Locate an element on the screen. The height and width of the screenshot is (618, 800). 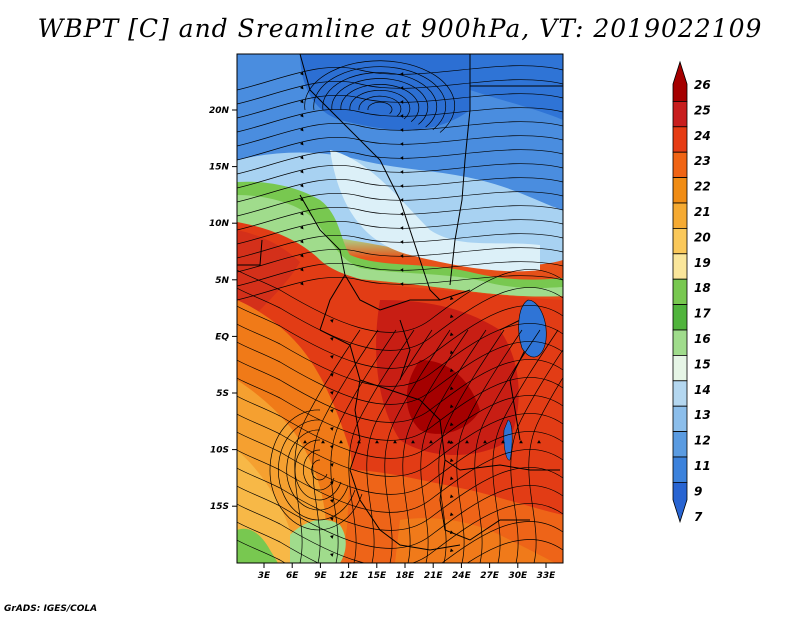
colorbar-label: 26 is located at coordinates (702, 85).